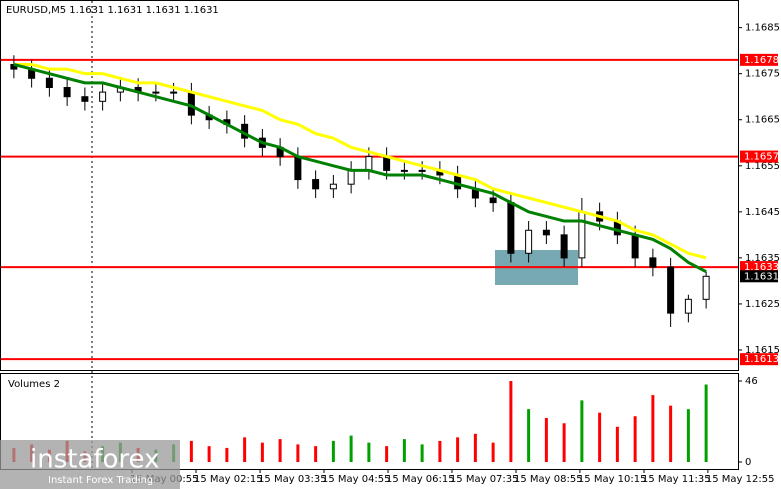 Image resolution: width=781 pixels, height=489 pixels. I want to click on watermark-tagline: Instant Forex Trading, so click(100, 480).